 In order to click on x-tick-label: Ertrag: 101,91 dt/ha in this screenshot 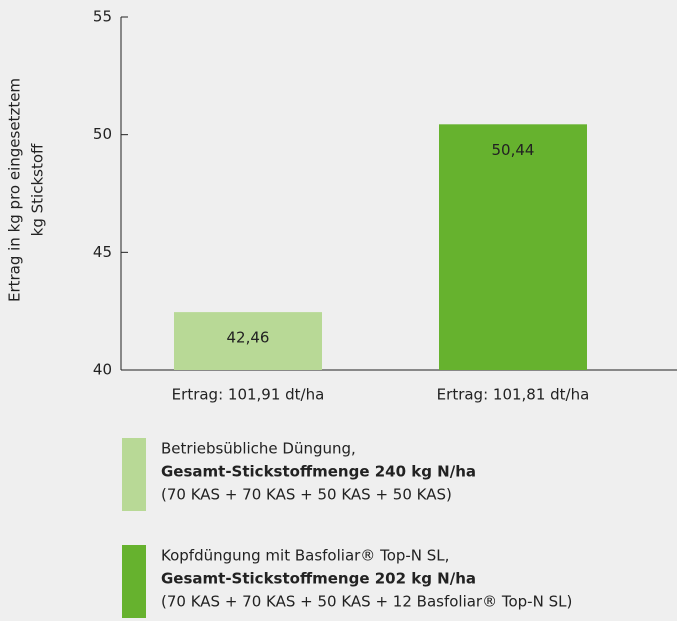, I will do `click(248, 395)`.